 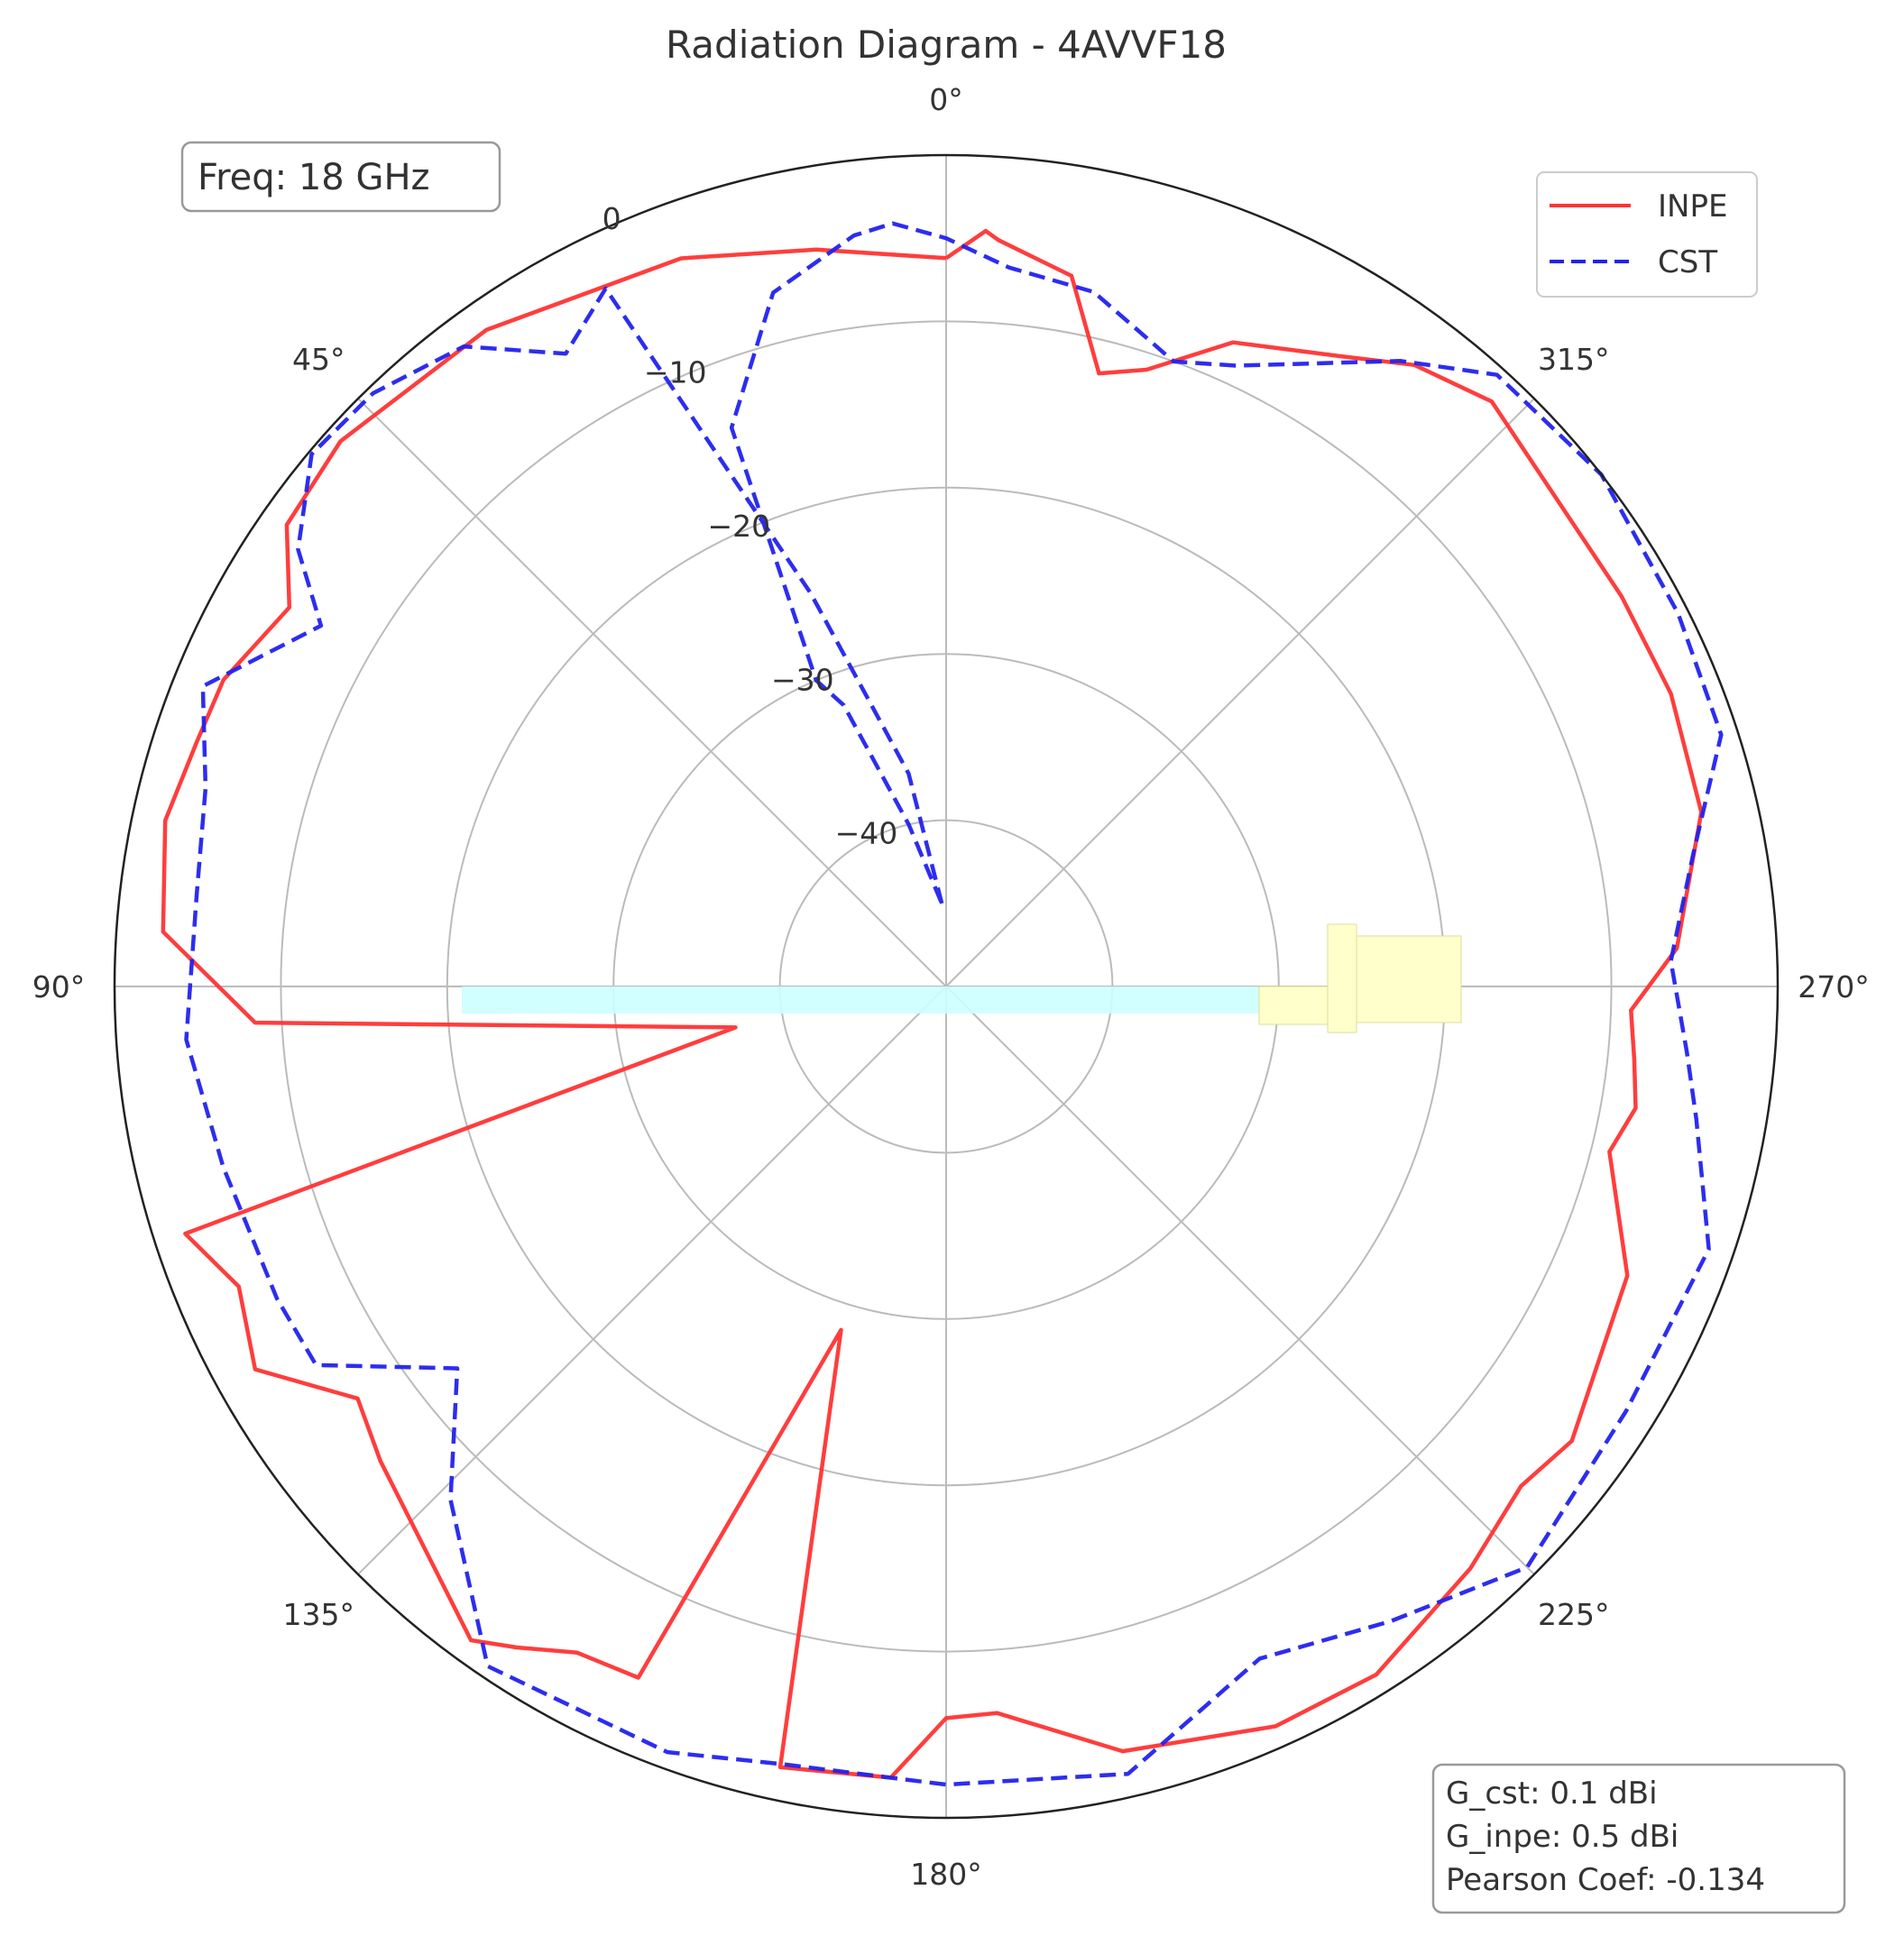 What do you see at coordinates (675, 372) in the screenshot?
I see `r-label-10: −10` at bounding box center [675, 372].